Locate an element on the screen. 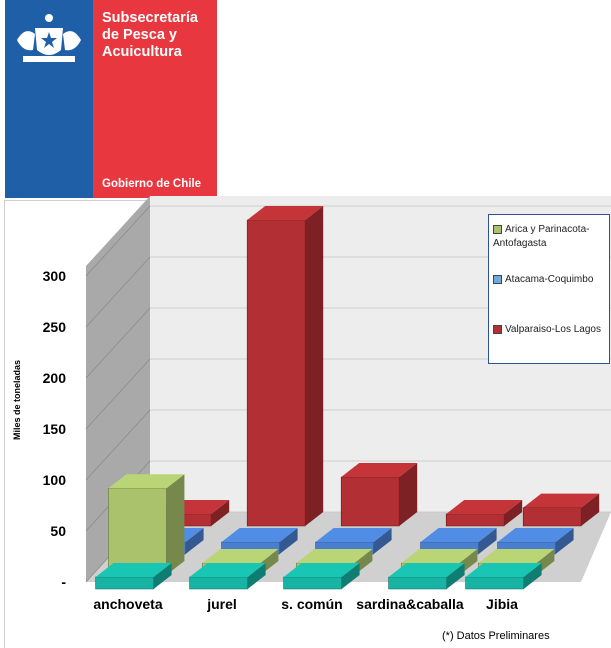 This screenshot has height=648, width=611. logo-line-1: Subsecretaría is located at coordinates (150, 18).